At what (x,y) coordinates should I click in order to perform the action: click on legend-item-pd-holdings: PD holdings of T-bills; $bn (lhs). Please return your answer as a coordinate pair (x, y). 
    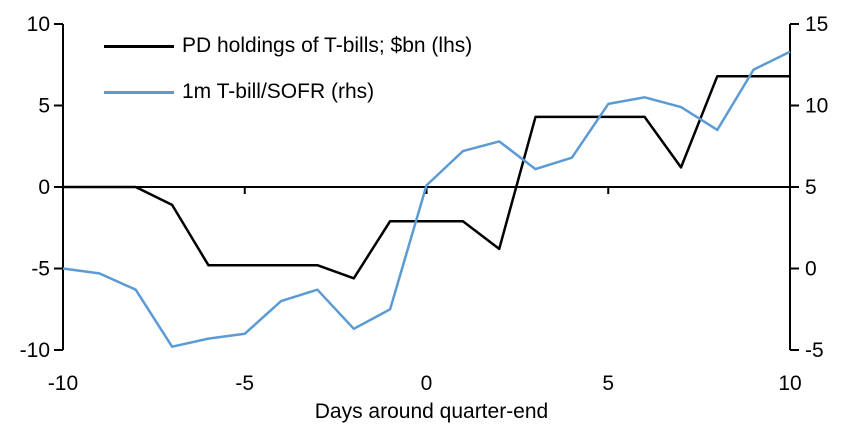
    Looking at the image, I should click on (288, 46).